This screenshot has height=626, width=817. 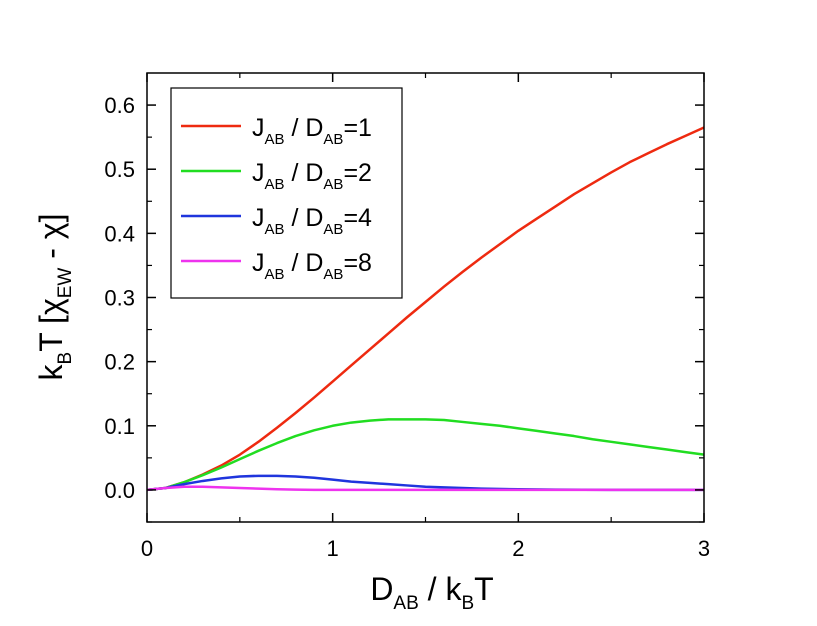 What do you see at coordinates (704, 548) in the screenshot?
I see `x-tick-label: 3` at bounding box center [704, 548].